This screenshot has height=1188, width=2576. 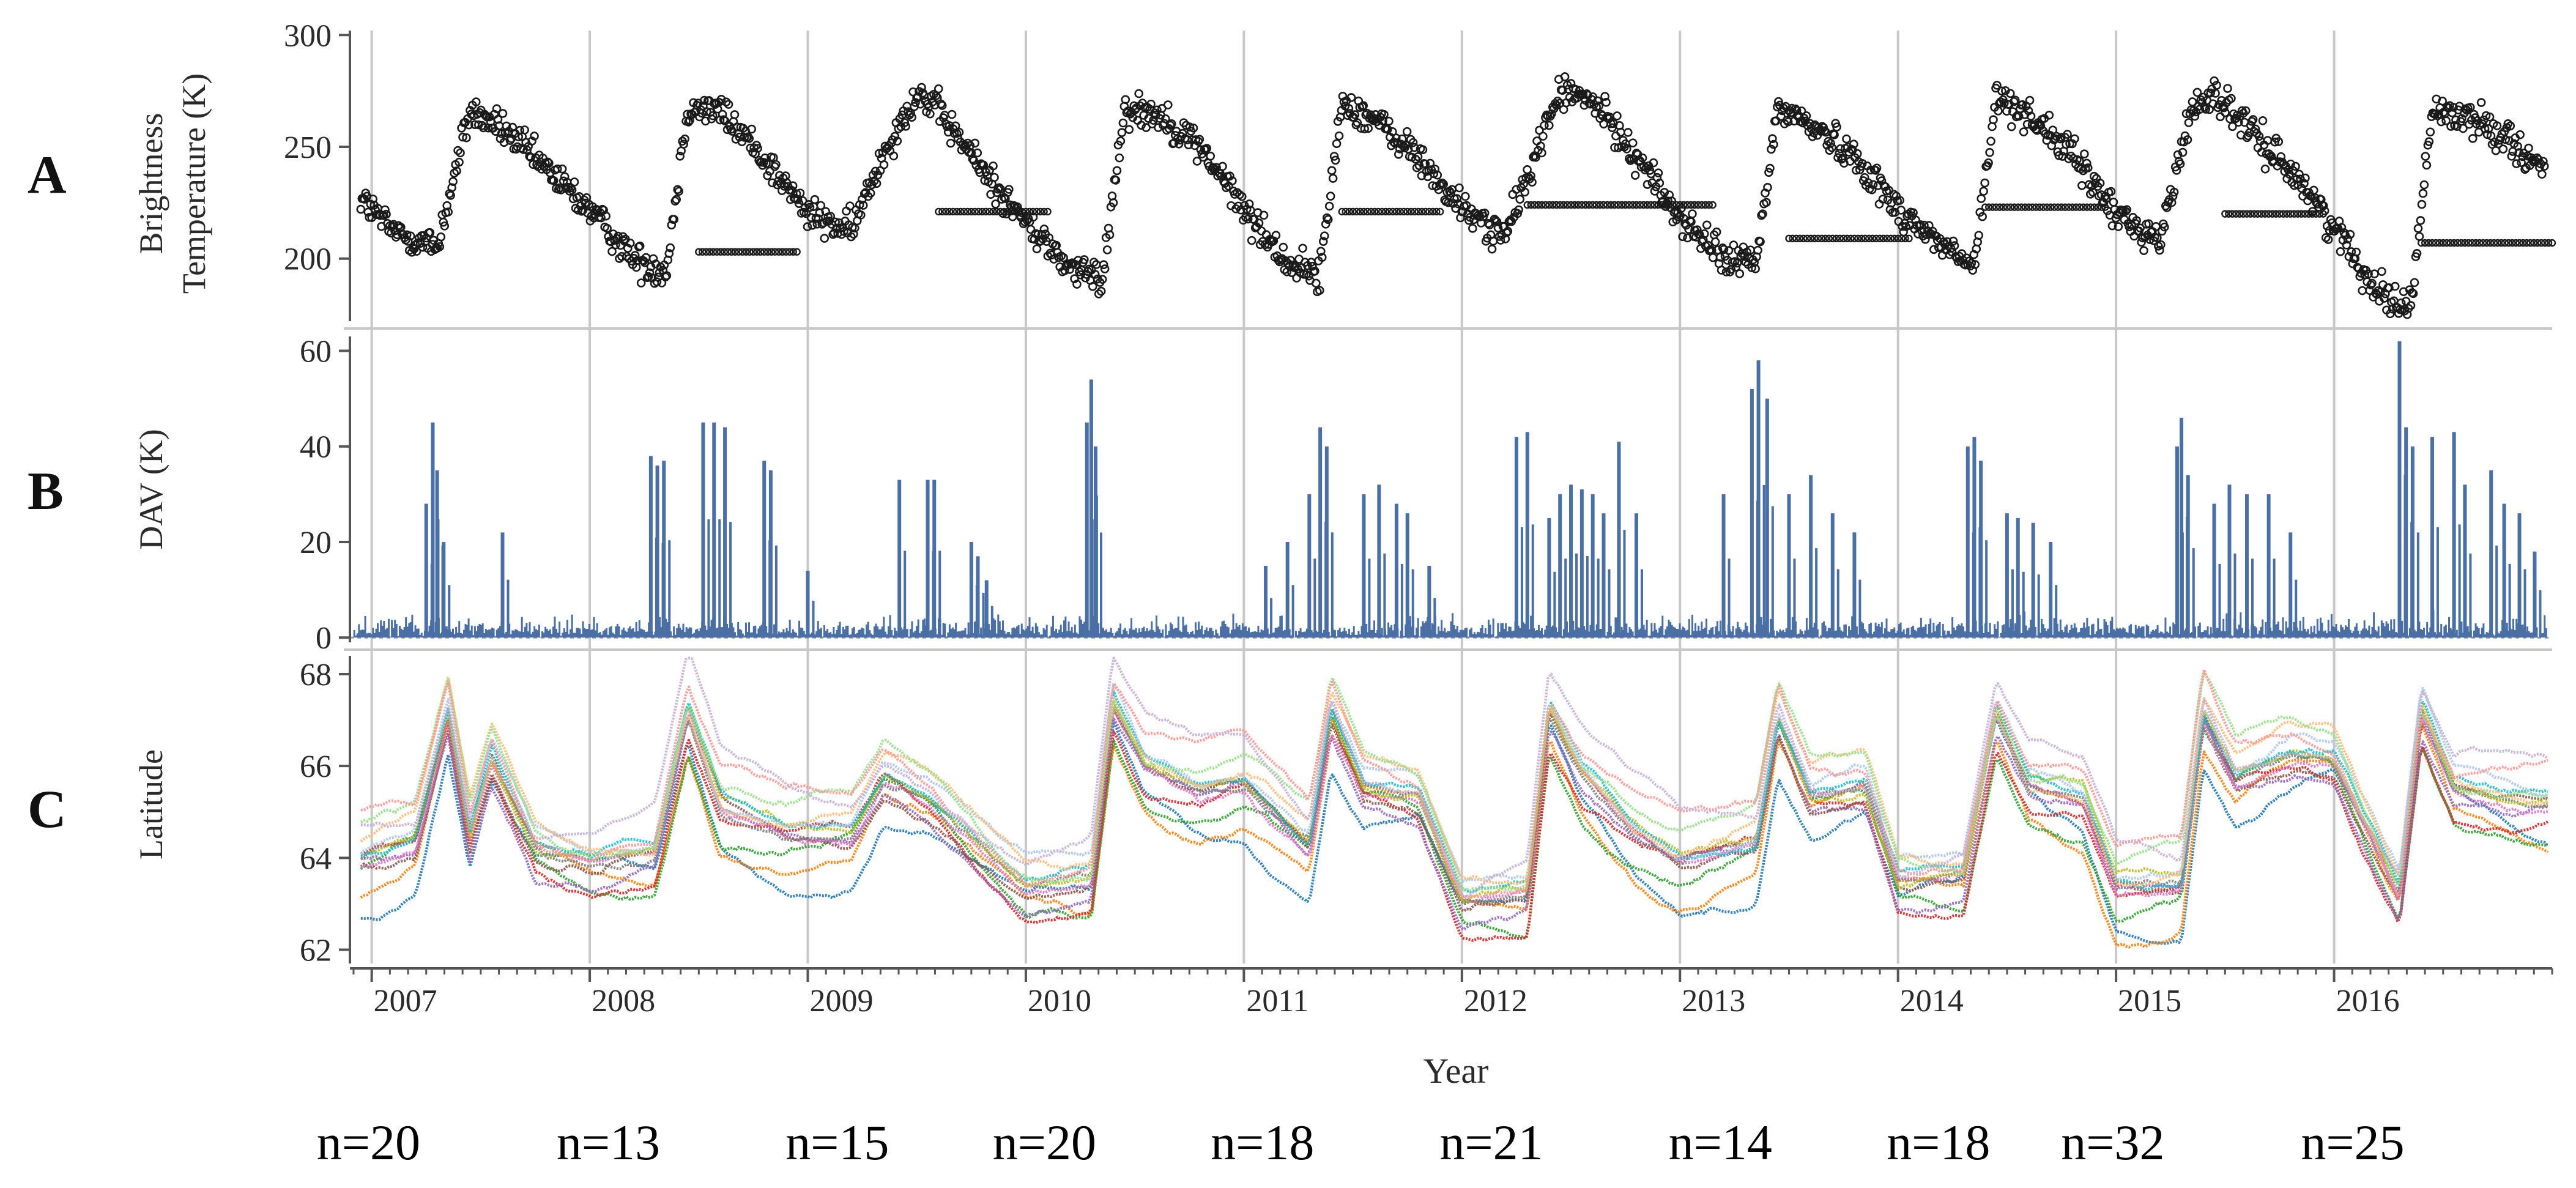 I want to click on y-tick-label: 60, so click(x=316, y=351).